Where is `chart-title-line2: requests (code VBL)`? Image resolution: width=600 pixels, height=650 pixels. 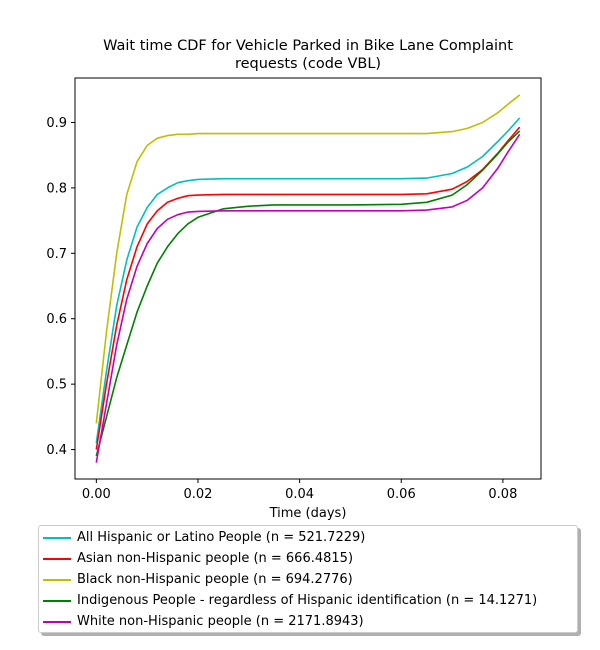
chart-title-line2: requests (code VBL) is located at coordinates (308, 64).